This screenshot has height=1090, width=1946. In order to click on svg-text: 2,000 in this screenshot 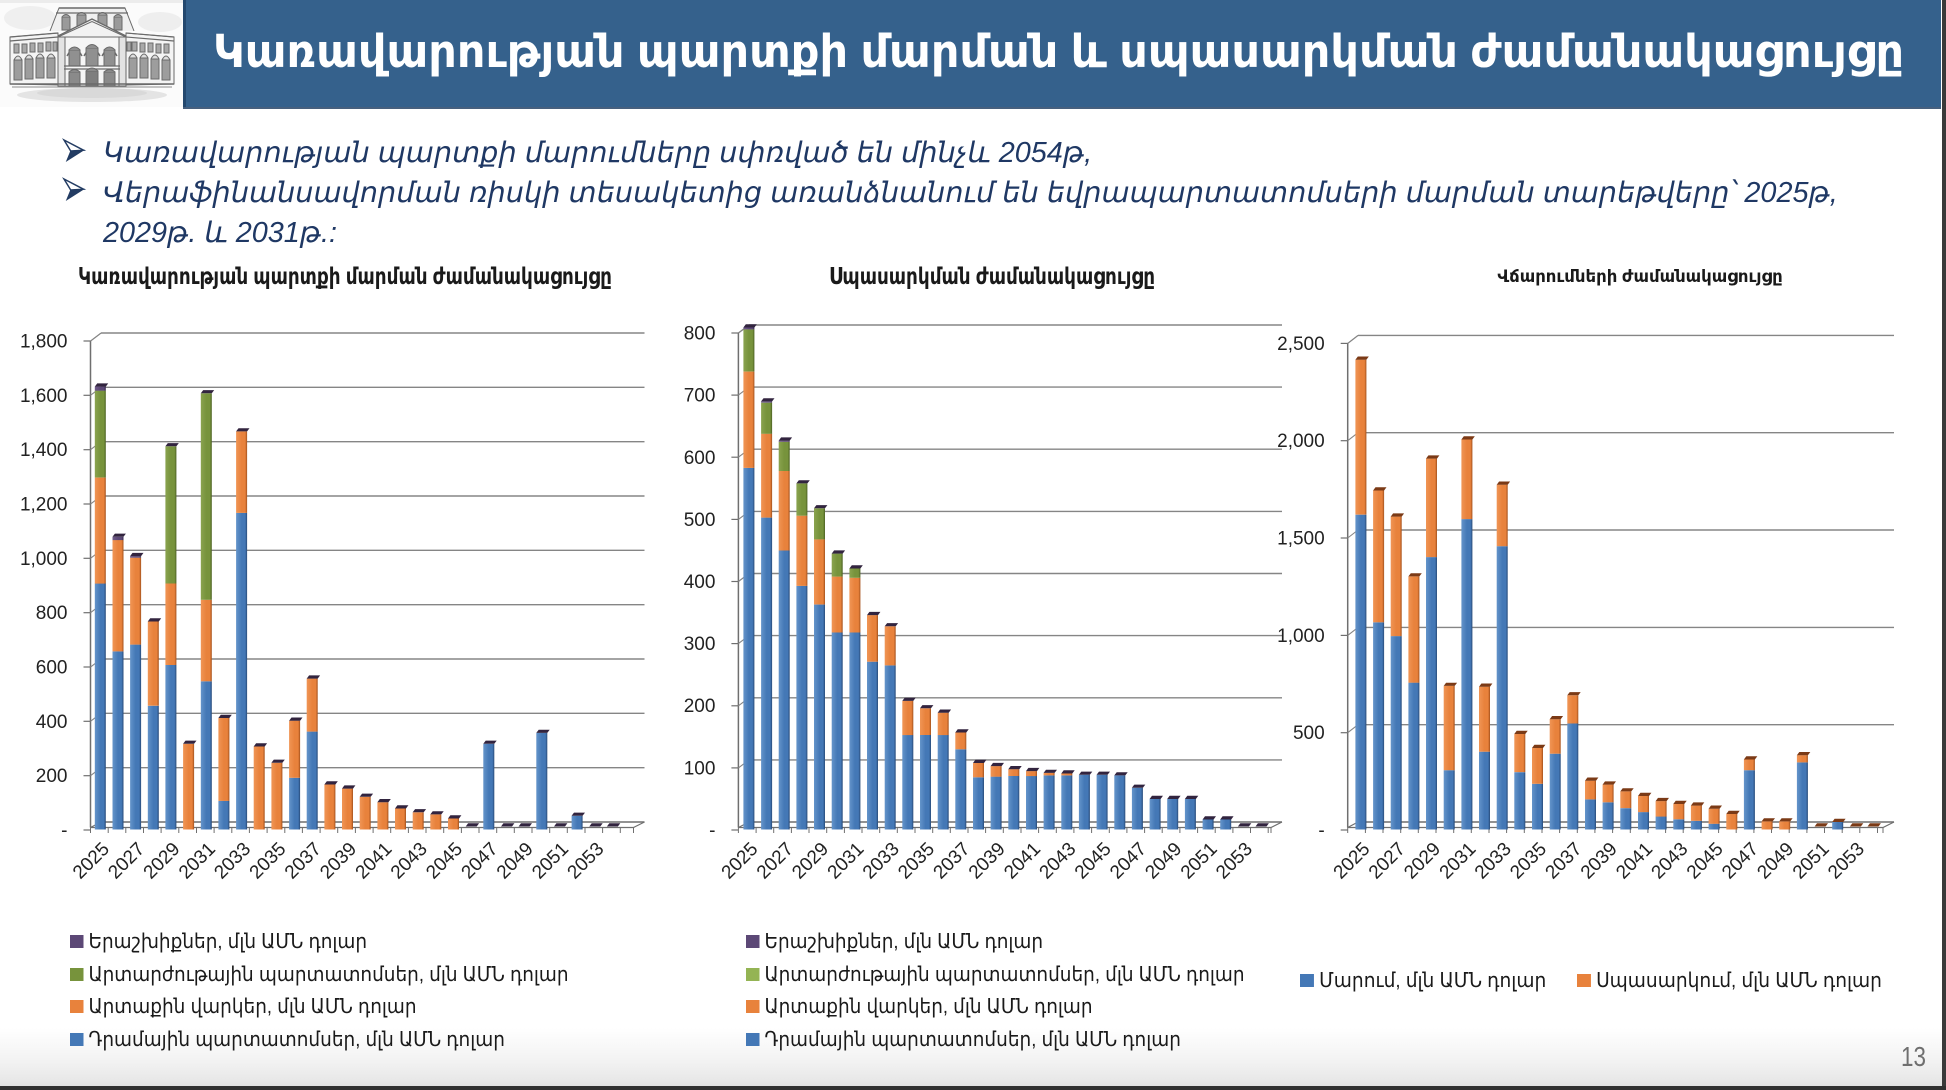, I will do `click(1301, 441)`.